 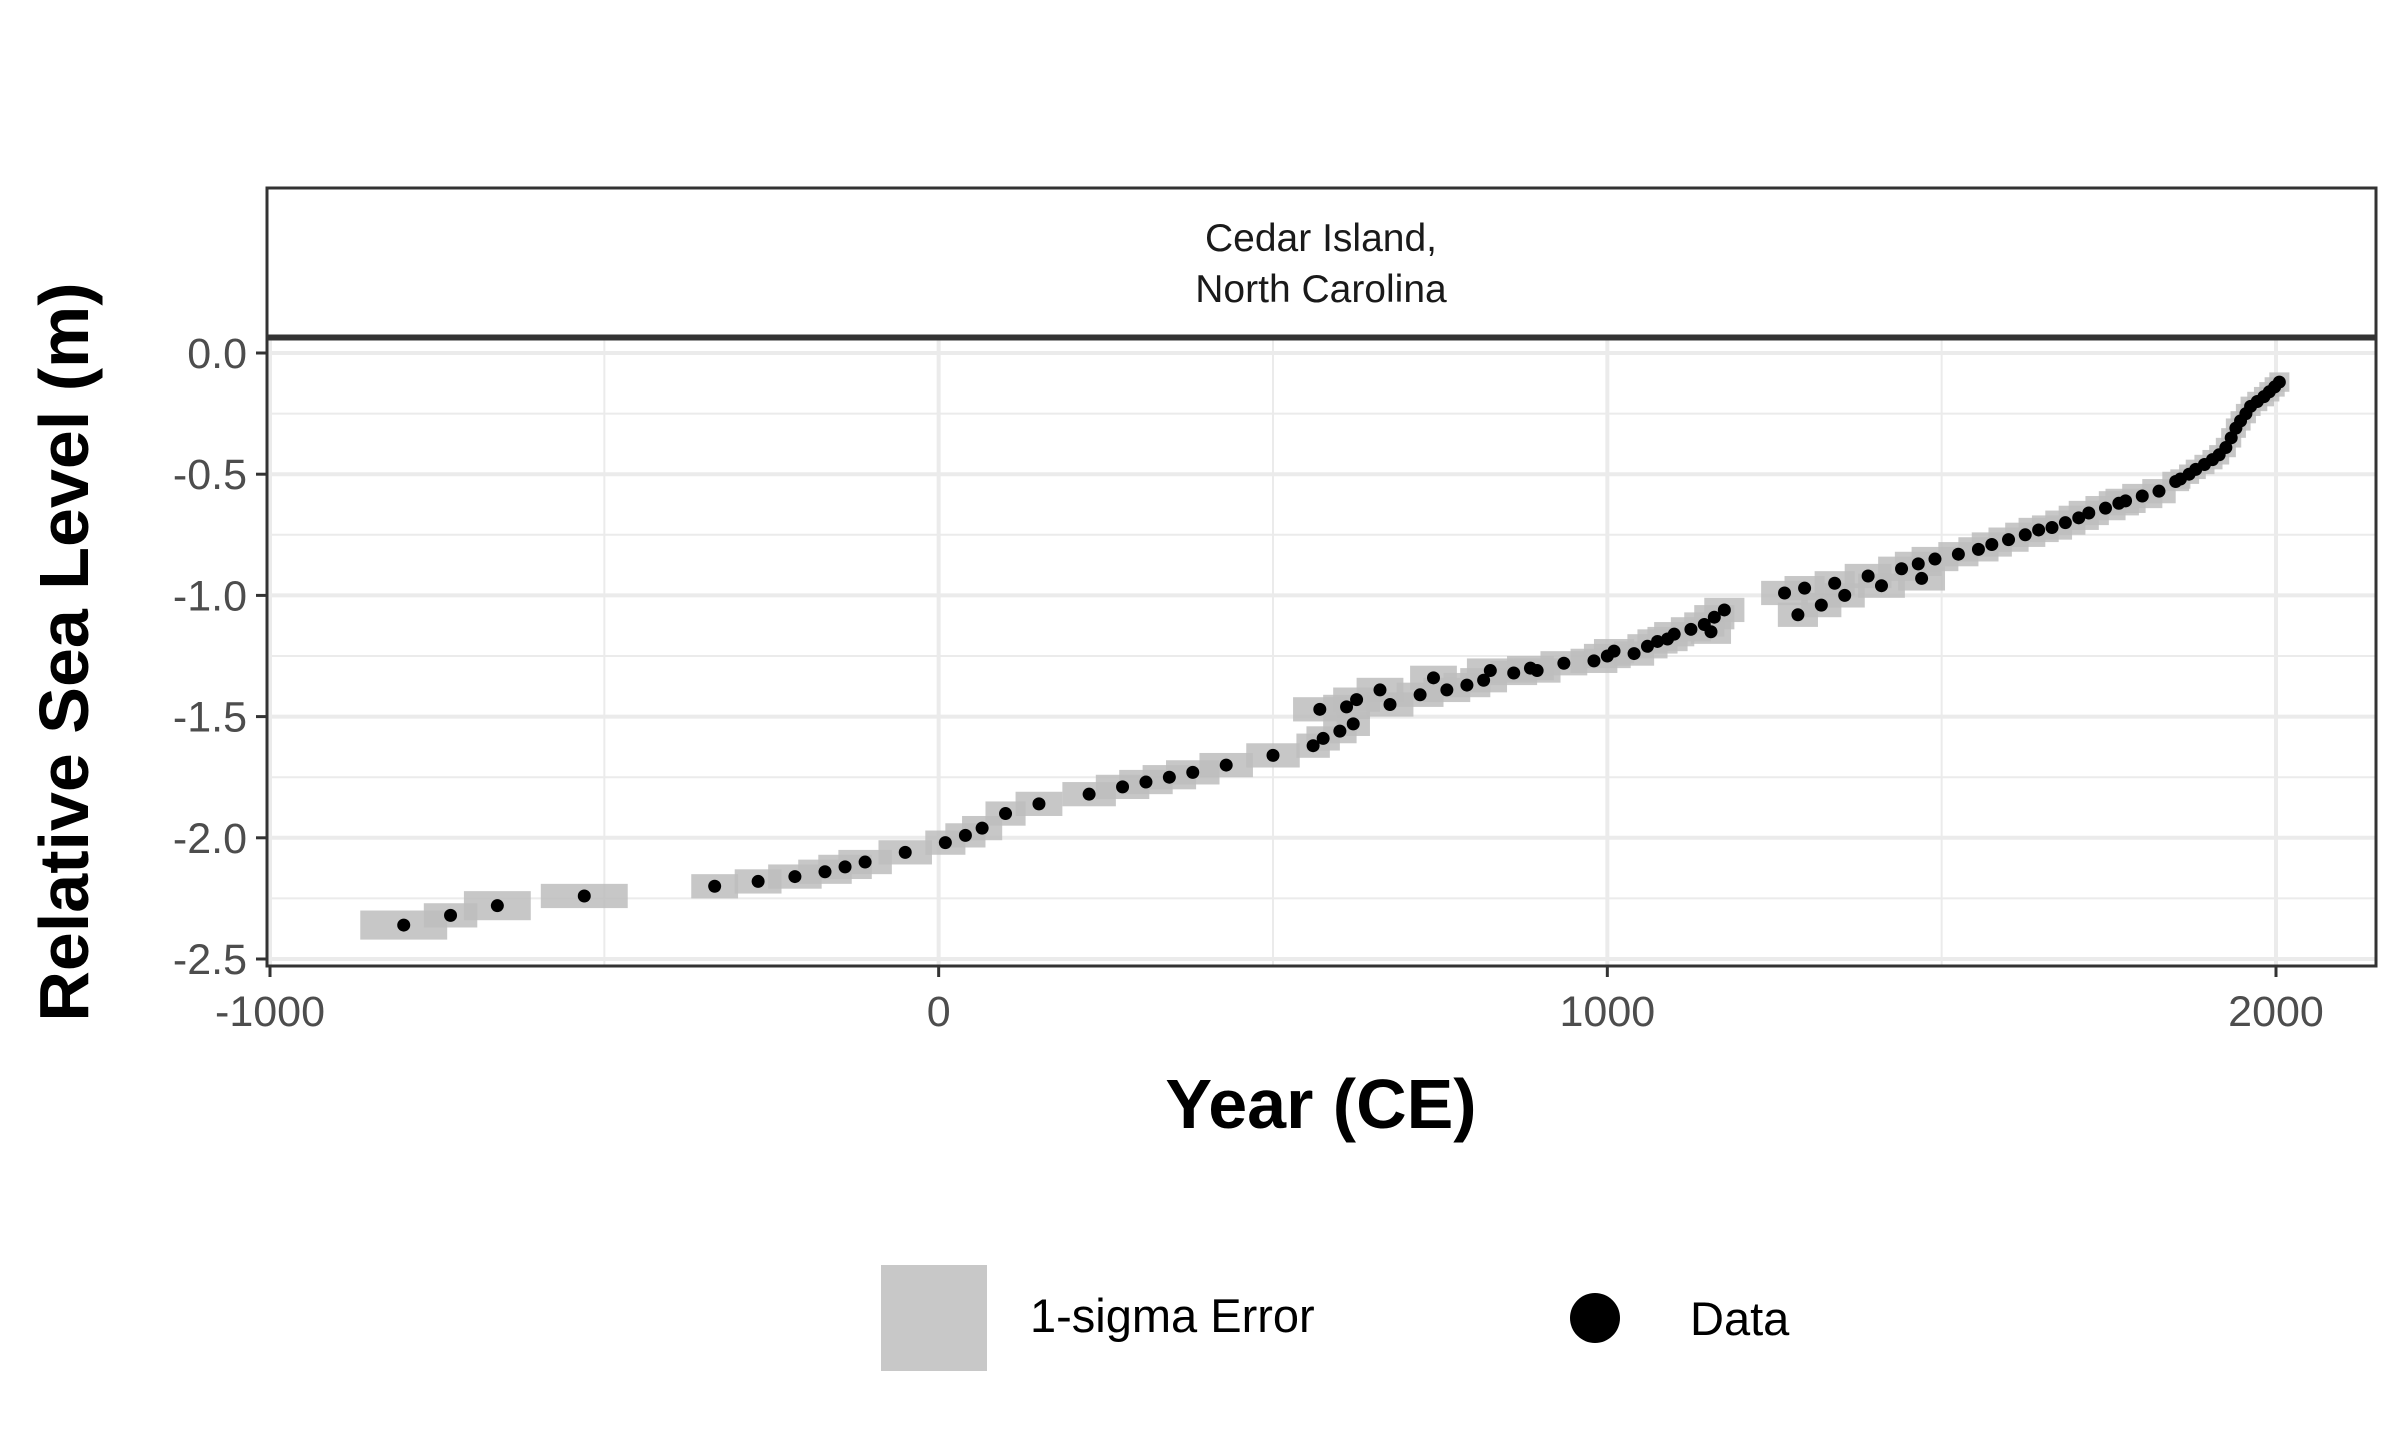 What do you see at coordinates (270, 1012) in the screenshot?
I see `x-tick-label: -1000` at bounding box center [270, 1012].